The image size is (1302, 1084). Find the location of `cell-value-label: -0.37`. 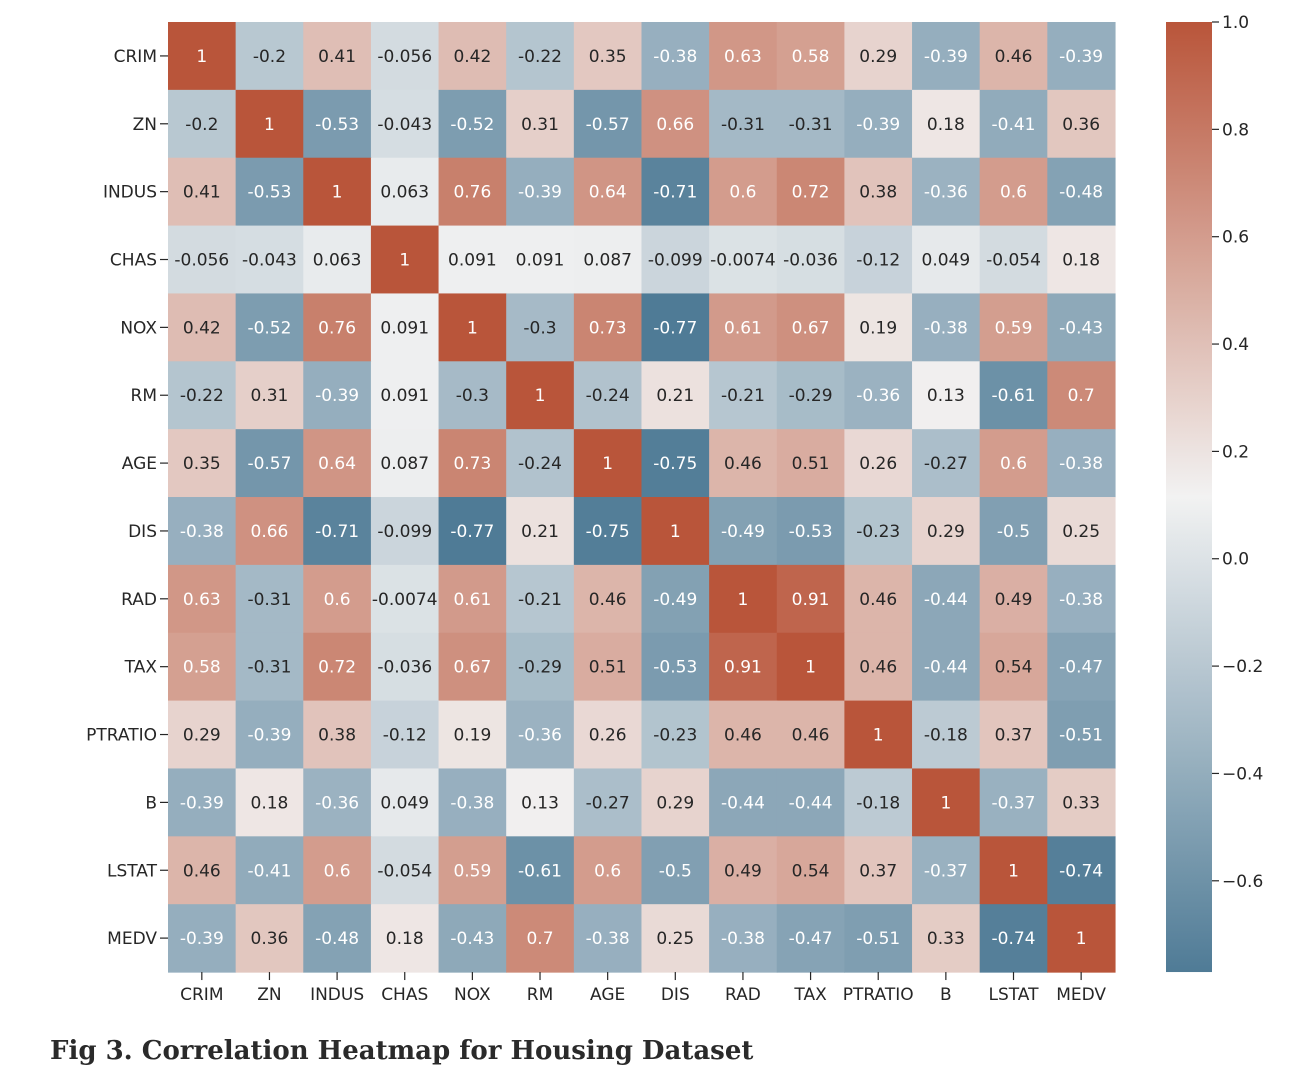

cell-value-label: -0.37 is located at coordinates (1014, 803).